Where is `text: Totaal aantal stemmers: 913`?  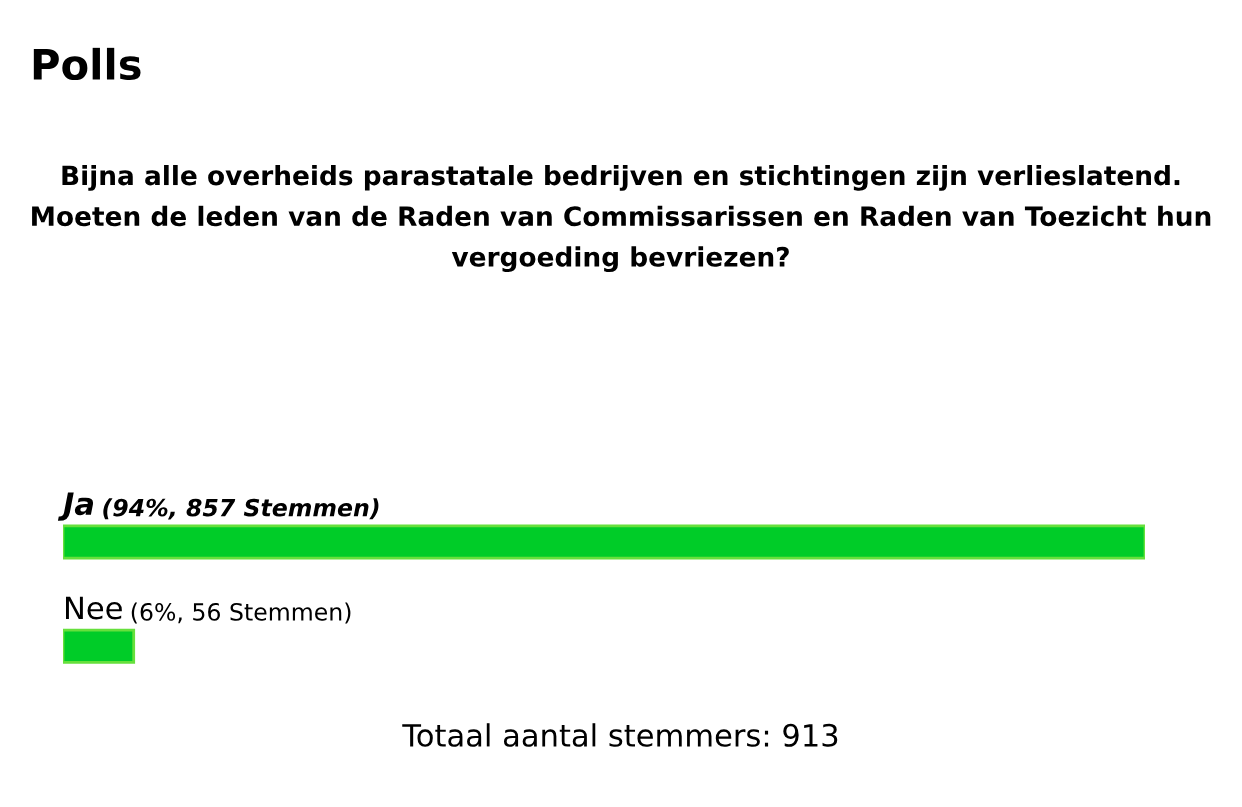
text: Totaal aantal stemmers: 913 is located at coordinates (620, 735).